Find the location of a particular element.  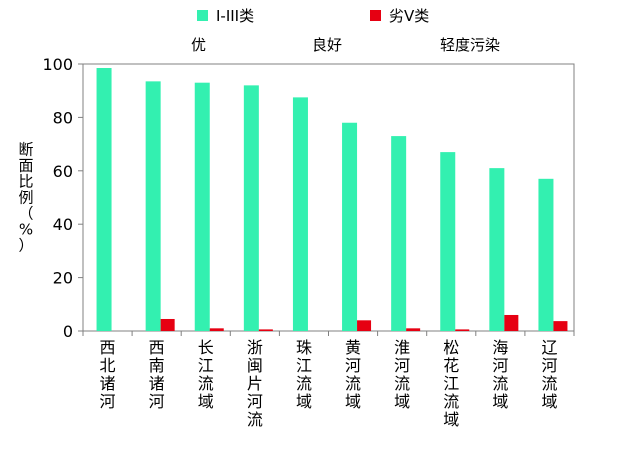

y-tick-label: 60 is located at coordinates (63, 171).